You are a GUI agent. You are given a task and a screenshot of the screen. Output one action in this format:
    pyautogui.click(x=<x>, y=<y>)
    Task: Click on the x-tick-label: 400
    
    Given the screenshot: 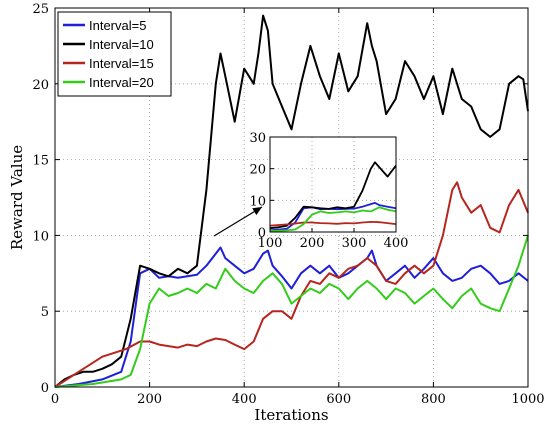 What is the action you would take?
    pyautogui.click(x=244, y=399)
    